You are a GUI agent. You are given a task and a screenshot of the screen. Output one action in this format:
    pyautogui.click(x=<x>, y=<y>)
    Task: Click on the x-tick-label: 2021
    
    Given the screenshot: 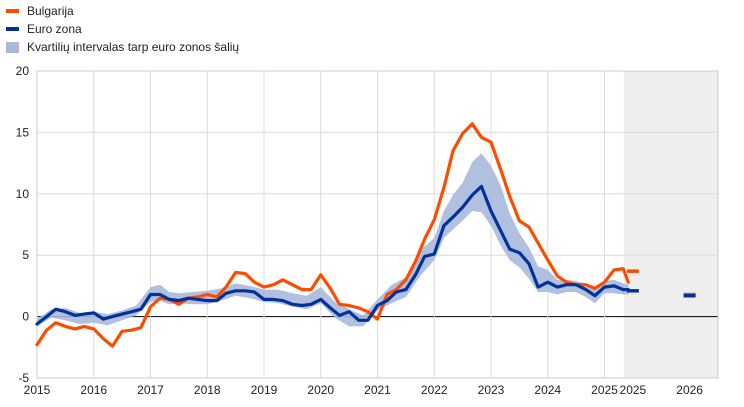 What is the action you would take?
    pyautogui.click(x=377, y=390)
    